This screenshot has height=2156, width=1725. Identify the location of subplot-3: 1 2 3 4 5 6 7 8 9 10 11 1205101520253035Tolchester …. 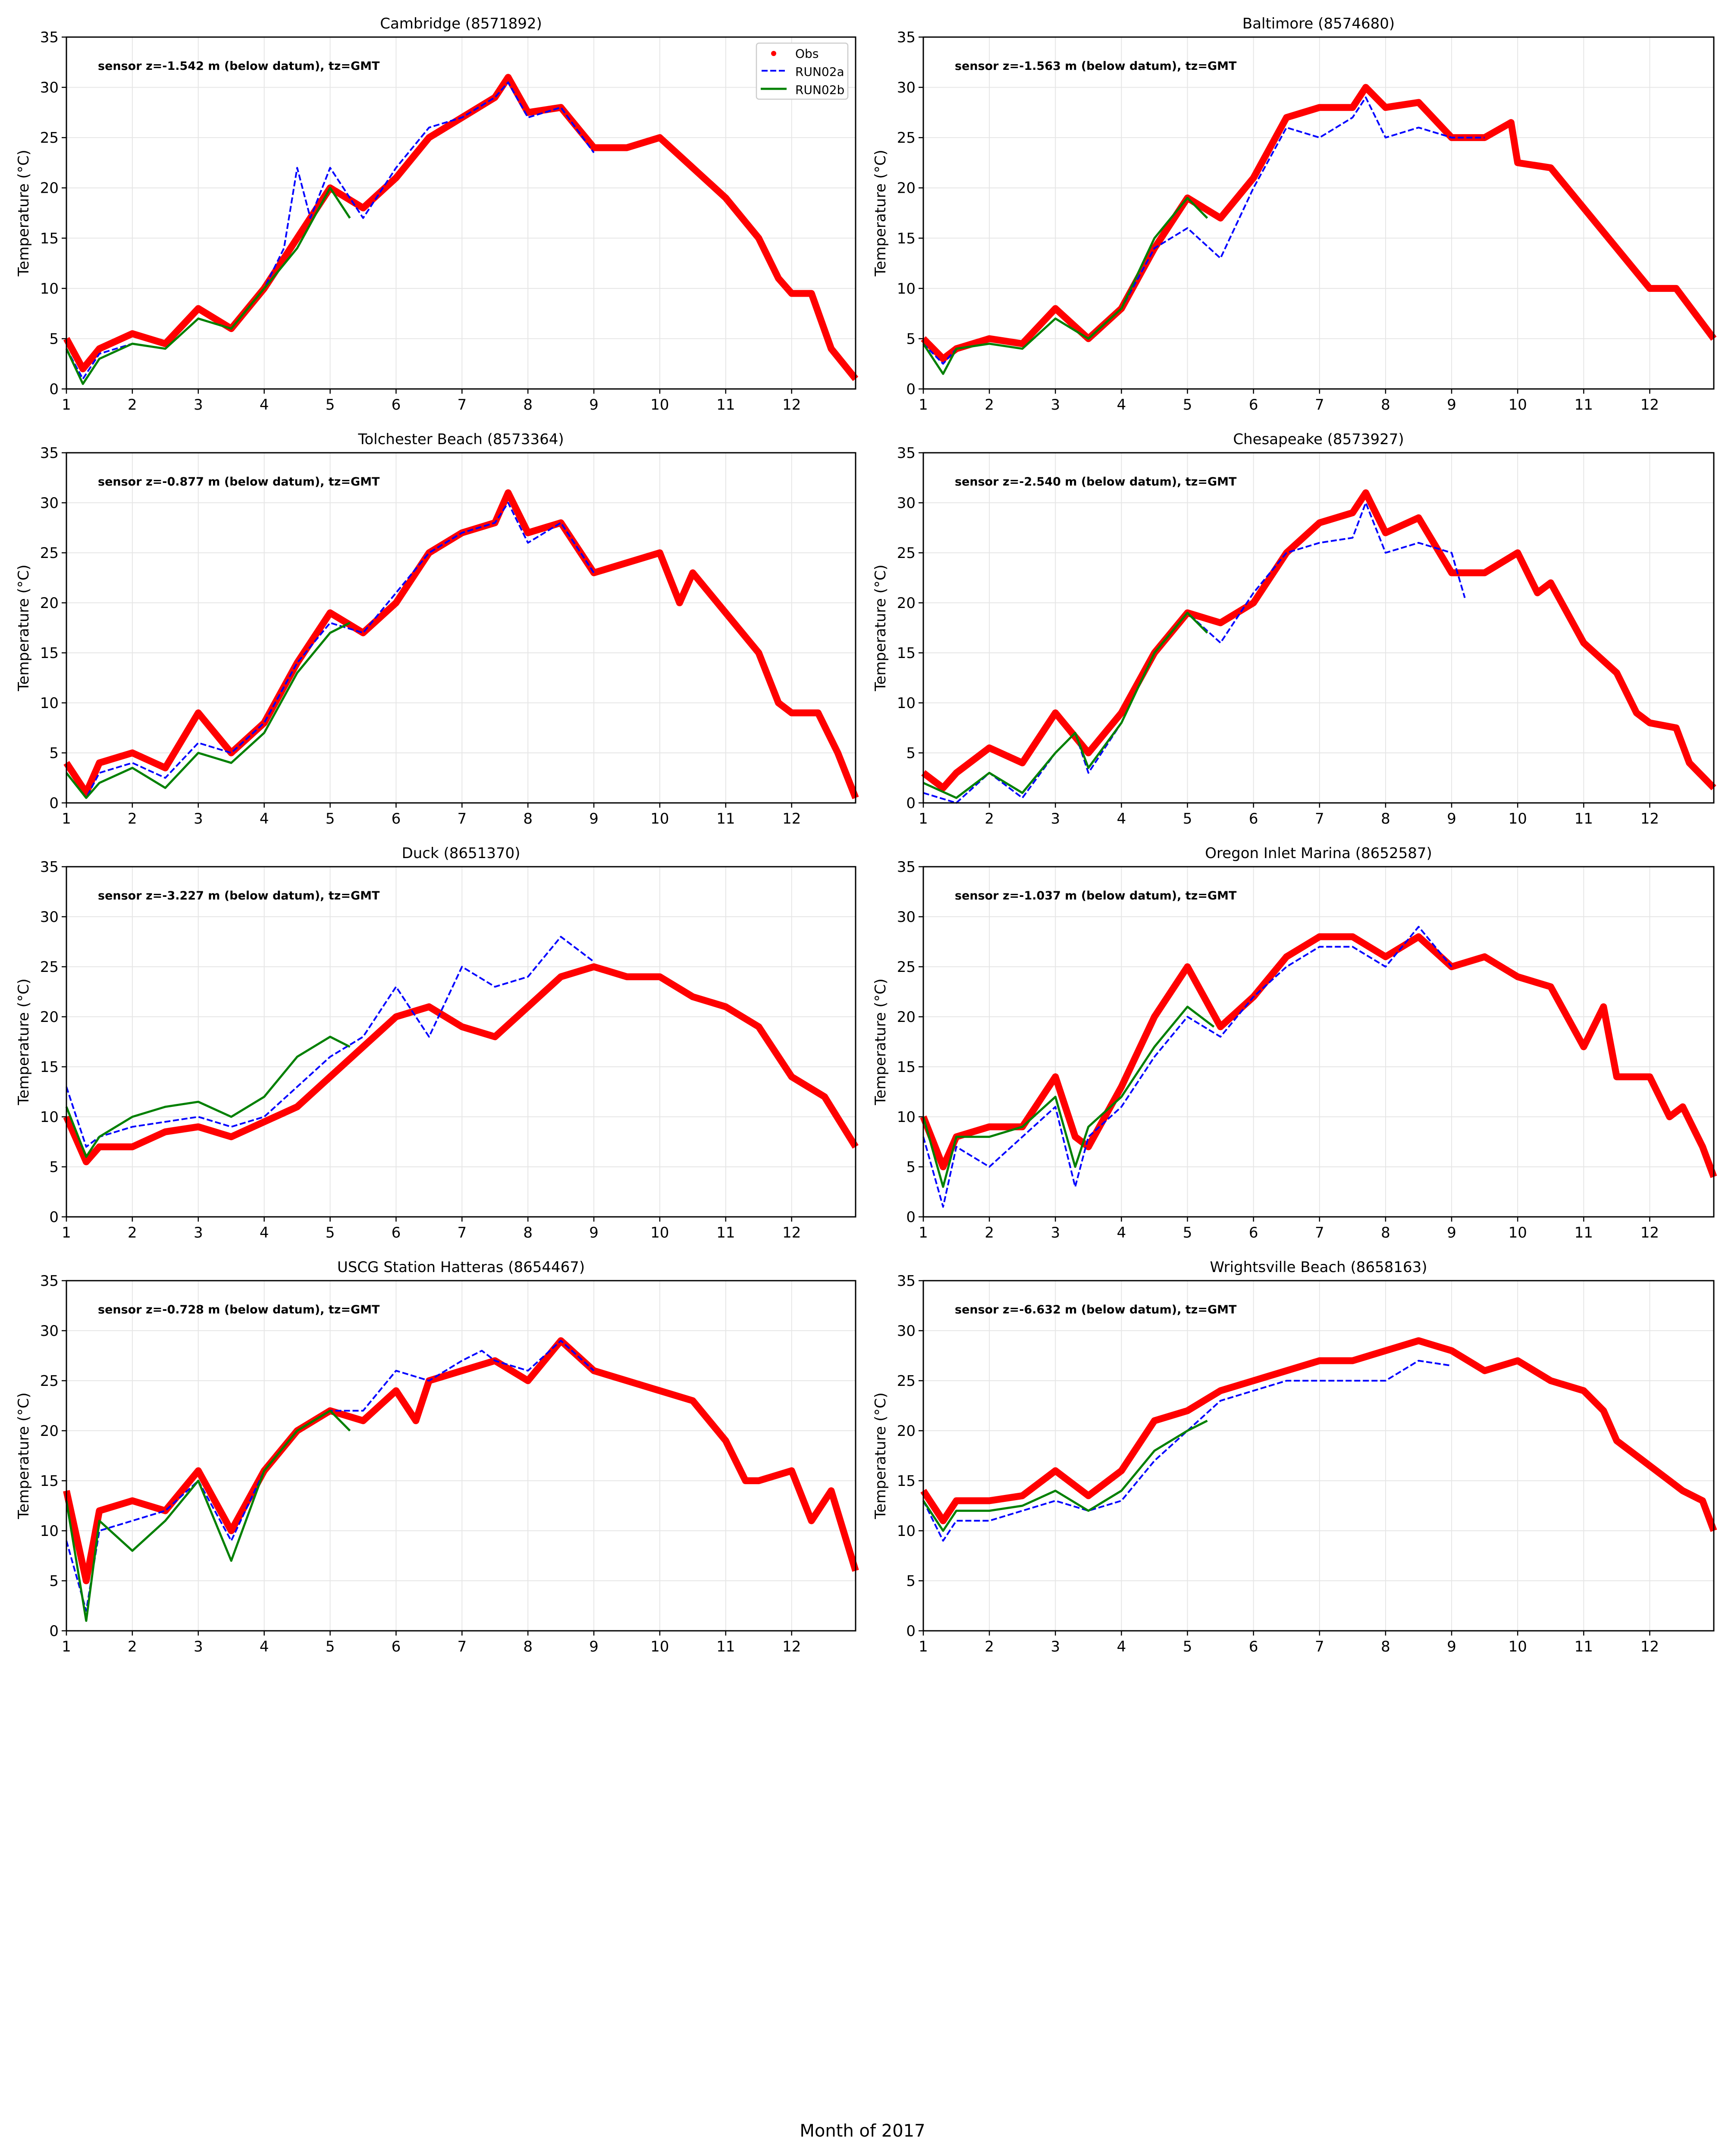
(437, 629).